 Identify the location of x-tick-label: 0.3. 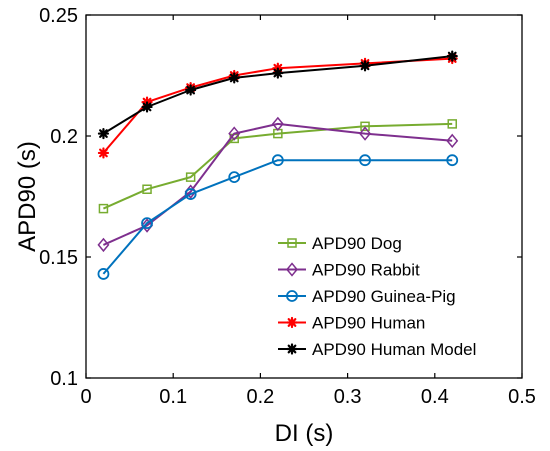
(348, 397).